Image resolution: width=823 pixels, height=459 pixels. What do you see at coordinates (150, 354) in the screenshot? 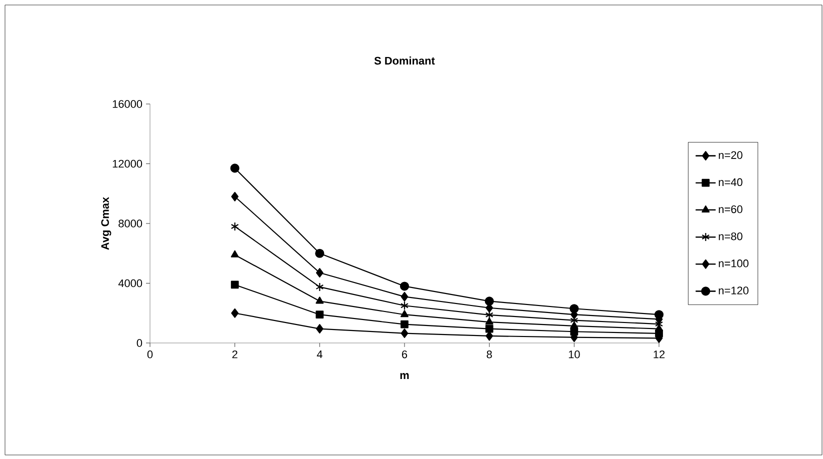
I see `x-tick-label: 0` at bounding box center [150, 354].